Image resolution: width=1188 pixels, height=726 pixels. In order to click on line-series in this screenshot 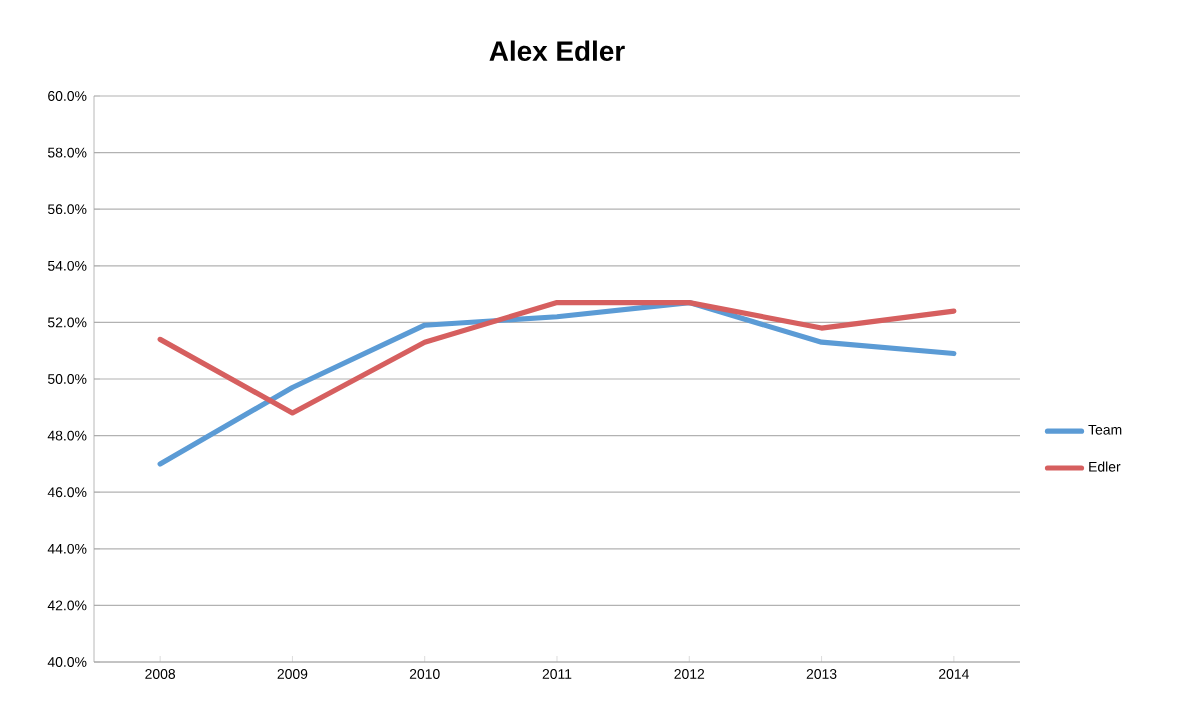, I will do `click(557, 357)`.